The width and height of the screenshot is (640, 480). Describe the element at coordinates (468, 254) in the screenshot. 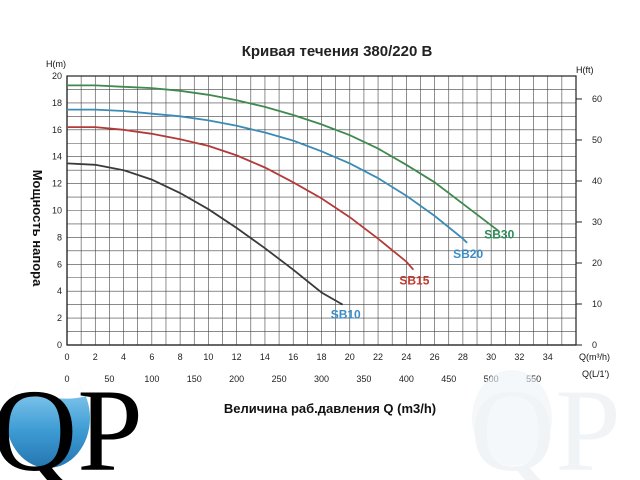

I see `series-label-sb20: SB20` at that location.